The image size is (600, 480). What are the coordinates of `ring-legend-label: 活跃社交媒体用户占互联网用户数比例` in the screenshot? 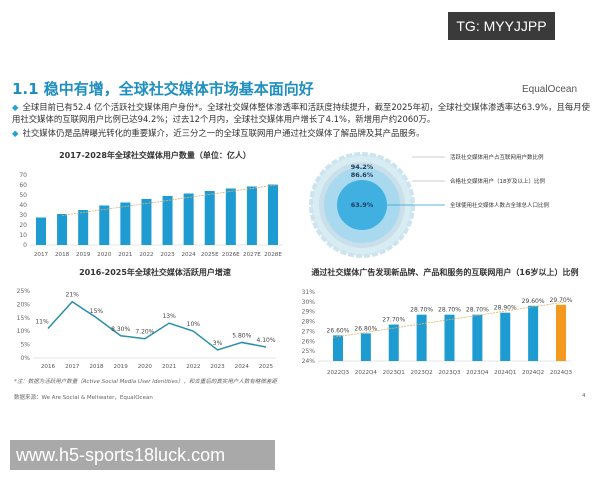 It's located at (497, 157).